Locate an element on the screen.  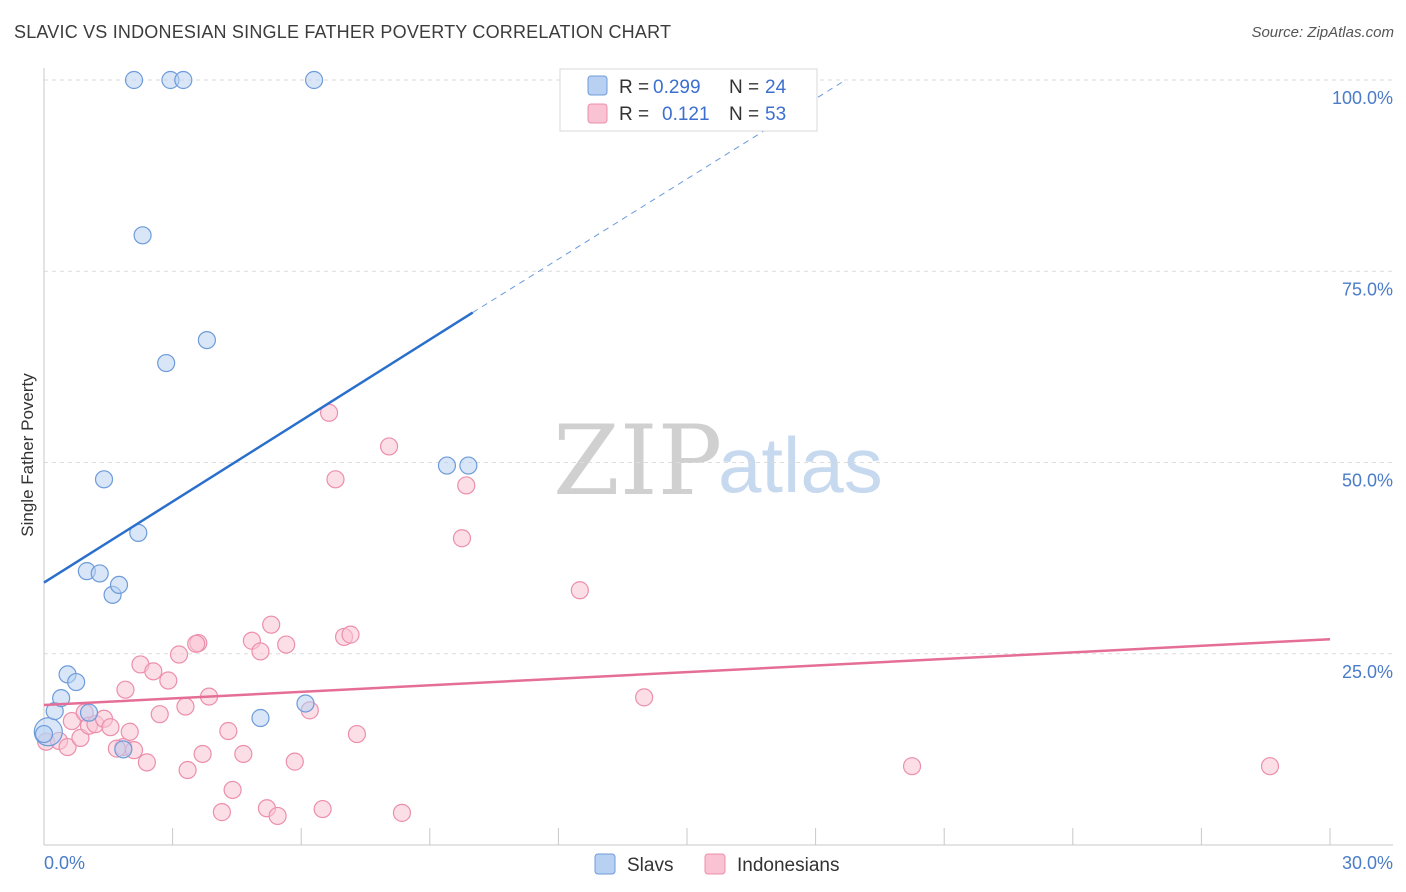
correlation-legend: R = 0.299 N = 24 R = 0.121 N = 53 is located at coordinates (688, 100).